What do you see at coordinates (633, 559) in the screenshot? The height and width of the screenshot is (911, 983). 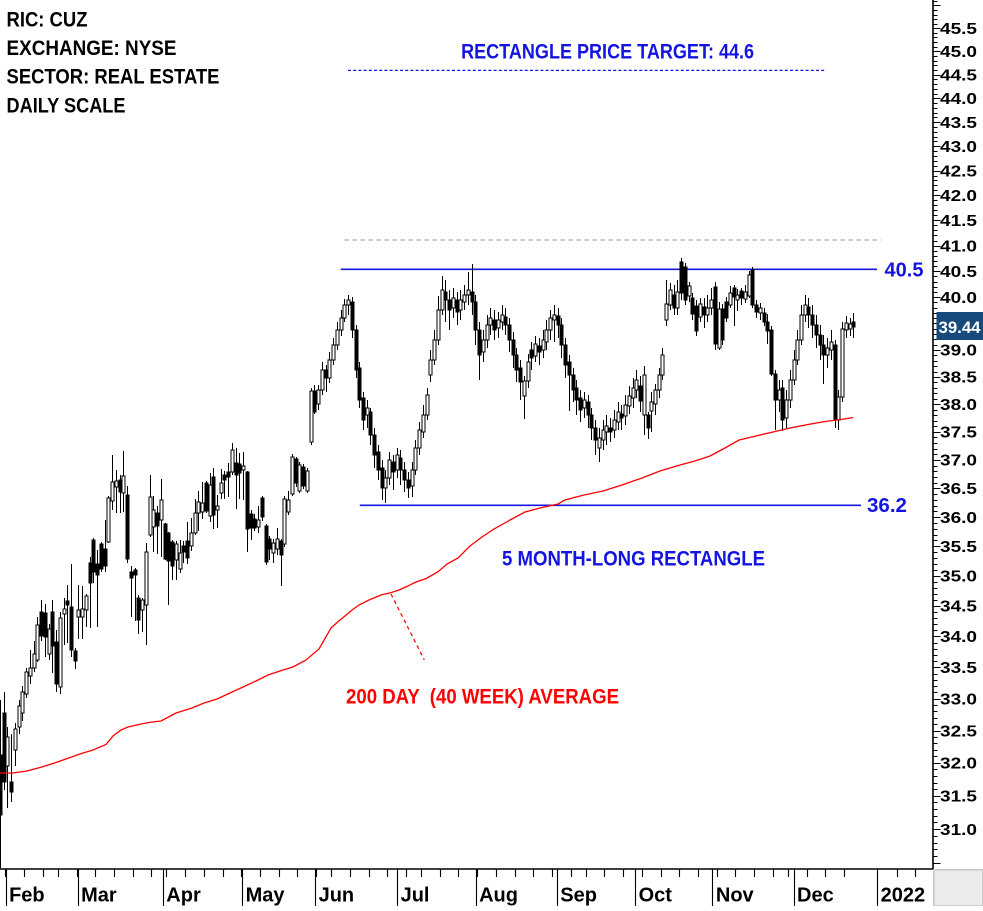 I see `svg-text: 5 MONTH-LONG RECTANGLE` at bounding box center [633, 559].